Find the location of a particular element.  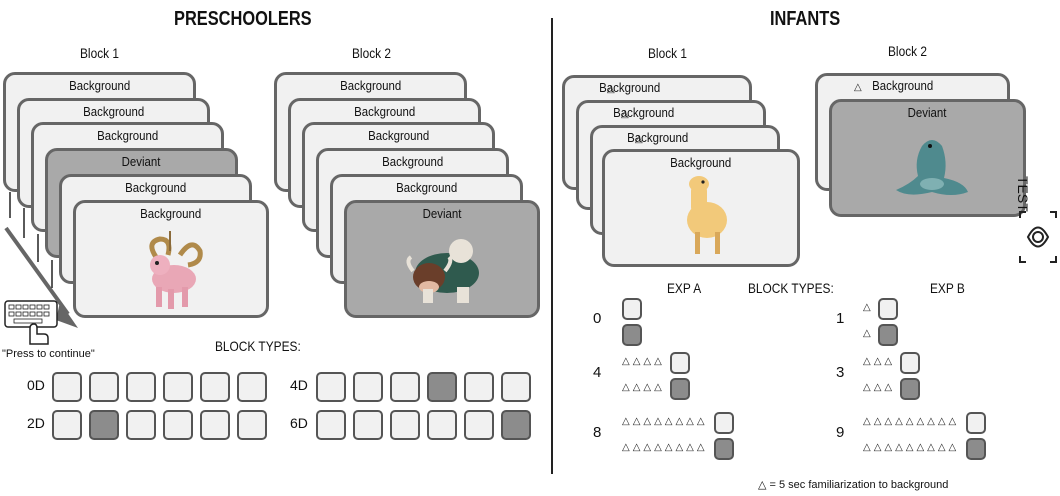

block-type-label: 0 is located at coordinates (597, 318).